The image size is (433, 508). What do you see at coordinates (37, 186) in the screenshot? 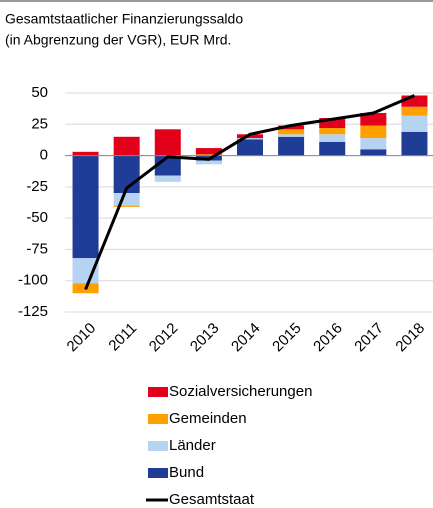
I see `y-tick-label: -25` at bounding box center [37, 186].